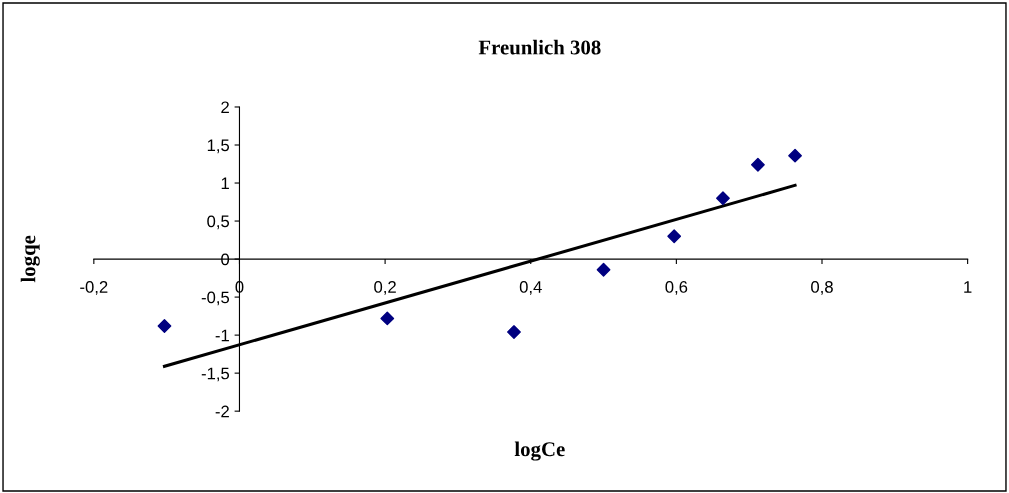 The height and width of the screenshot is (493, 1009). I want to click on y-tick-label: 0,5, so click(218, 222).